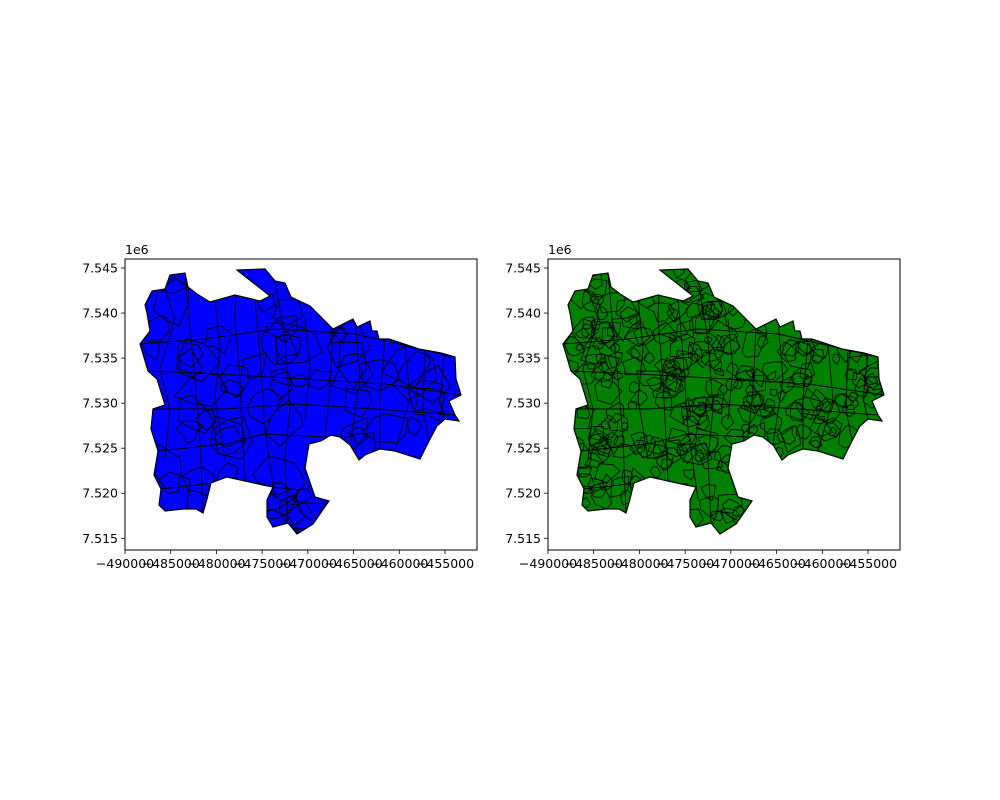  I want to click on region-boundaries, so click(723, 401).